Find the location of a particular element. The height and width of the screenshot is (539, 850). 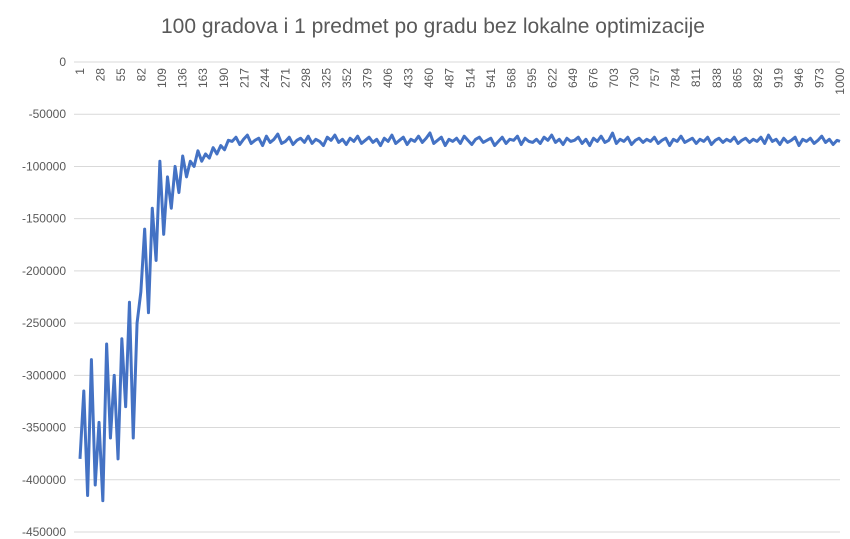

x-tick-label: 298 is located at coordinates (306, 78).